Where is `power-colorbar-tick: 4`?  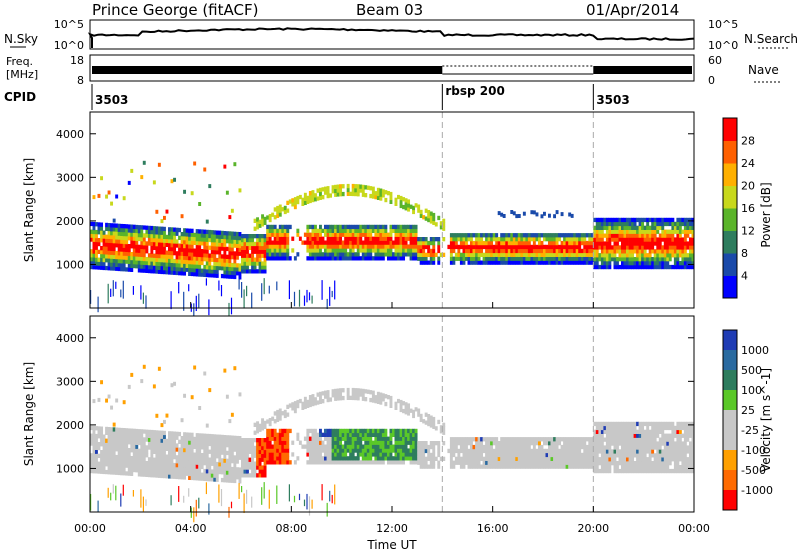 power-colorbar-tick: 4 is located at coordinates (744, 276).